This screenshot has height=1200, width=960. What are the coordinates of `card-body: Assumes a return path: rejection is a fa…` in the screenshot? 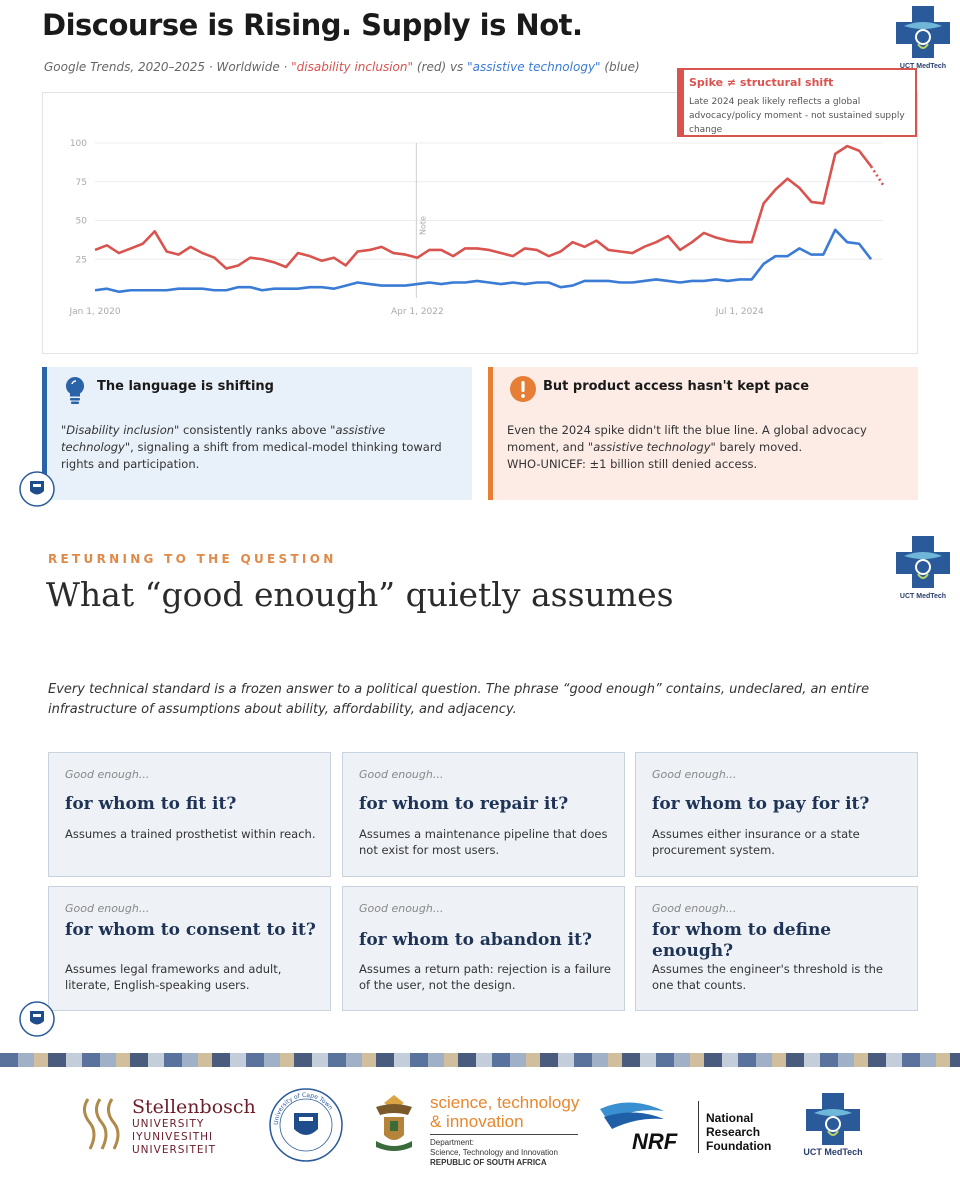 It's located at (485, 977).